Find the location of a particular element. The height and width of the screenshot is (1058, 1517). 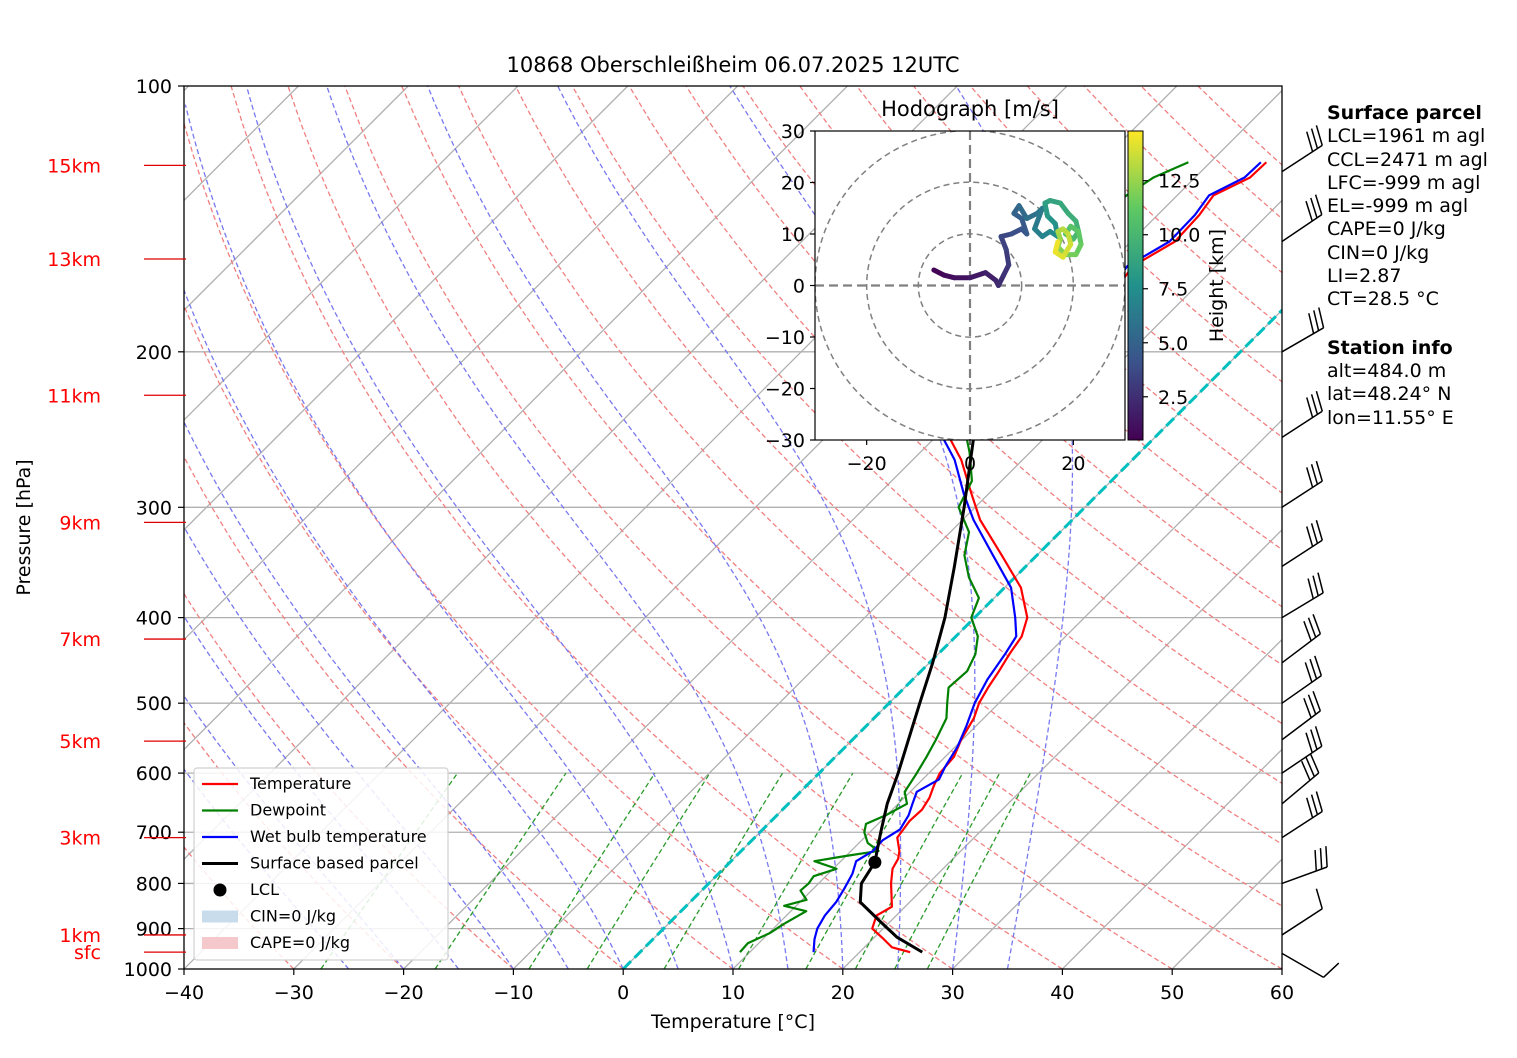

surface-parcel-line: EL=-999 m agl is located at coordinates (1398, 206).